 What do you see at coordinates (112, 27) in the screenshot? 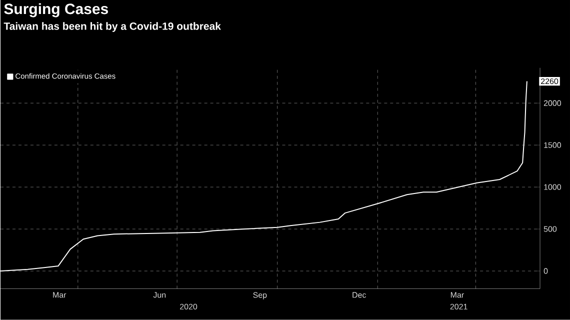
I see `chart-subtitle: Taiwan has been hit by a Covid-19 outbreak` at bounding box center [112, 27].